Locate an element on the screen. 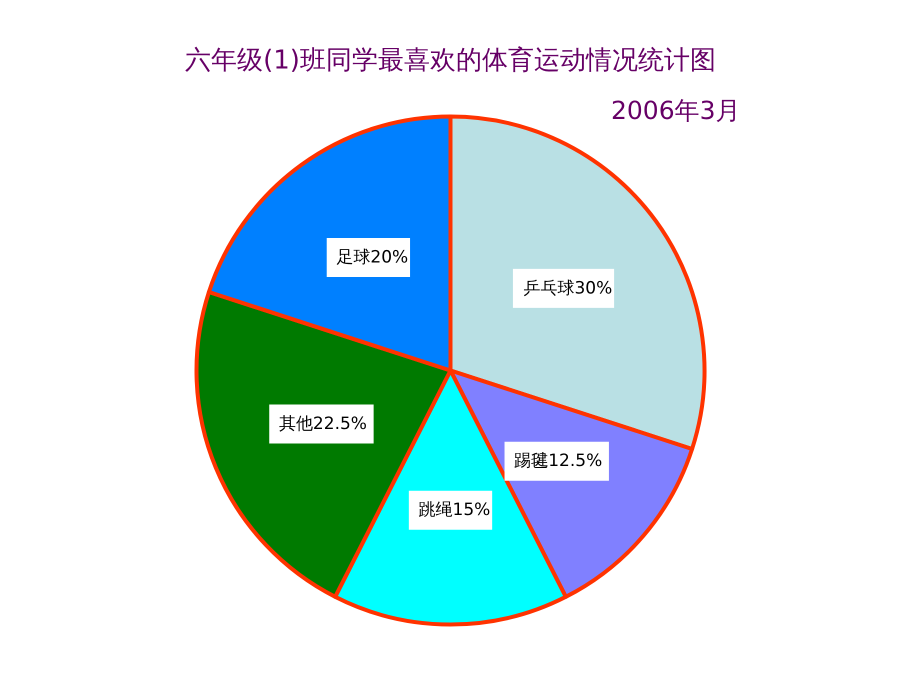 The width and height of the screenshot is (900, 675). slice-label: 乒乓球 is located at coordinates (548, 288).